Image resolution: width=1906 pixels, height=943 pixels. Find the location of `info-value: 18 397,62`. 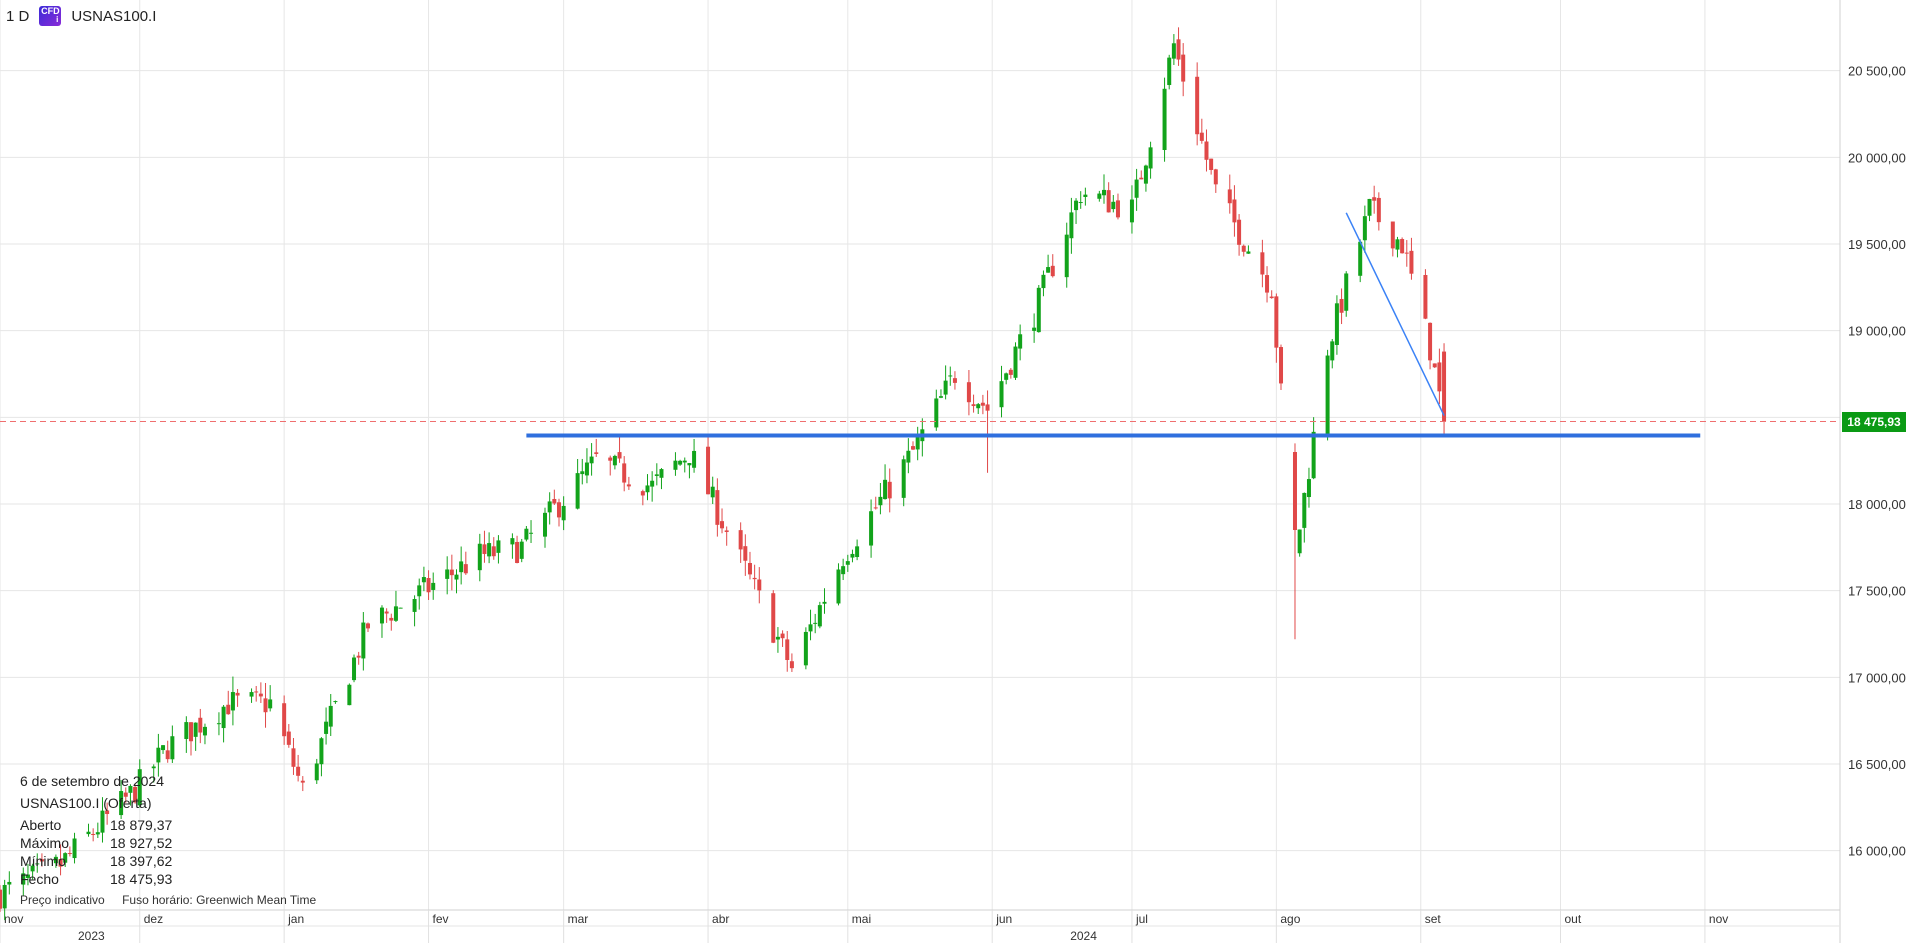

info-value: 18 397,62 is located at coordinates (141, 861).